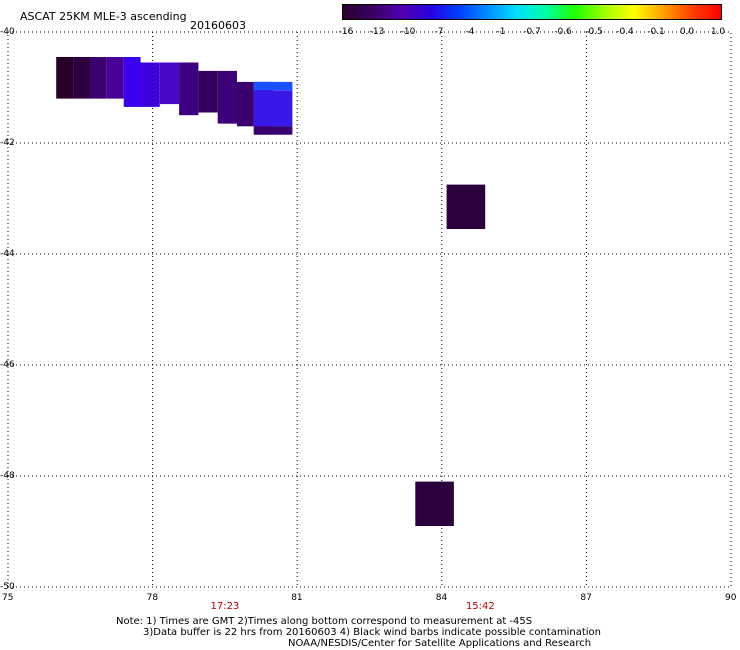  I want to click on lon-tick-label: 81, so click(297, 598).